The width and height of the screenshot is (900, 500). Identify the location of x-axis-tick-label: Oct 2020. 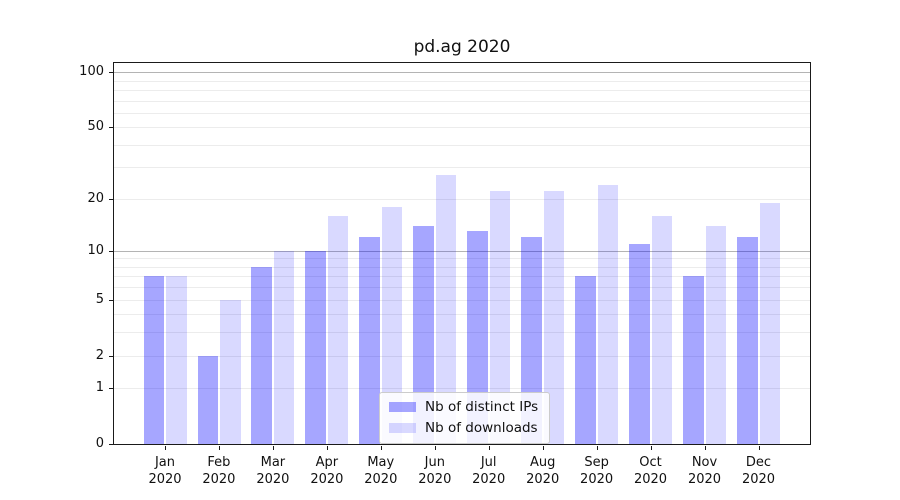
(650, 471).